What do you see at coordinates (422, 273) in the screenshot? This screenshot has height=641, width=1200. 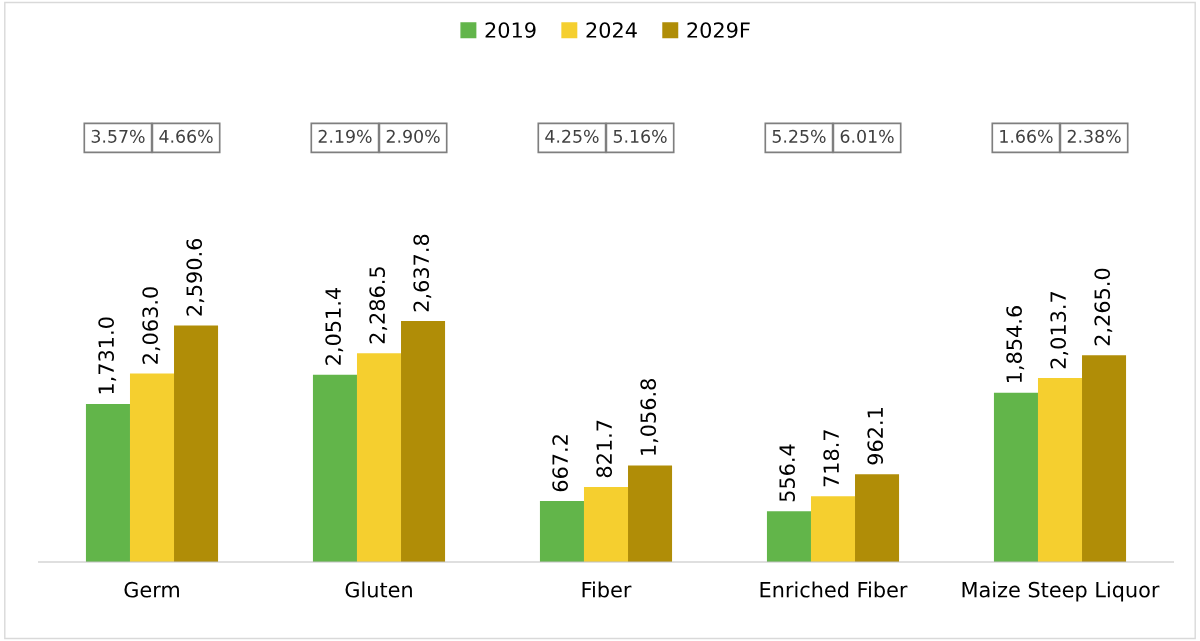 I see `data-label: 2,637.8` at bounding box center [422, 273].